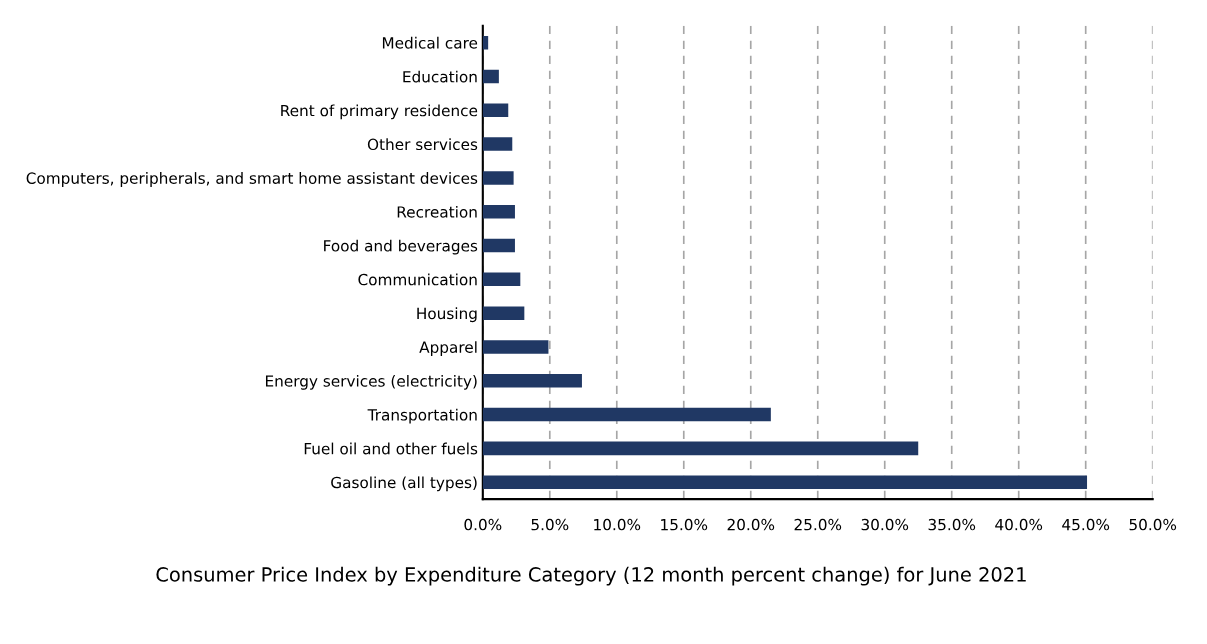  I want to click on x-tick-label: 15.0%, so click(684, 524).